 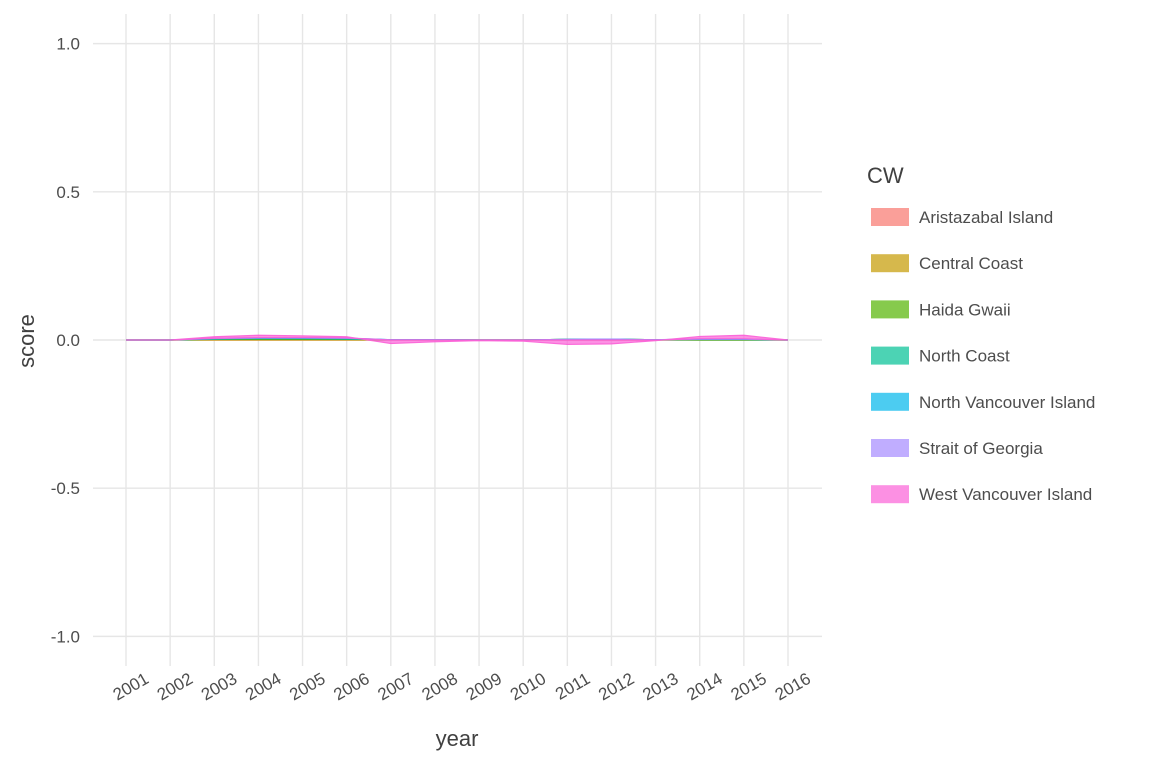 What do you see at coordinates (981, 448) in the screenshot?
I see `legend-label: Strait of Georgia` at bounding box center [981, 448].